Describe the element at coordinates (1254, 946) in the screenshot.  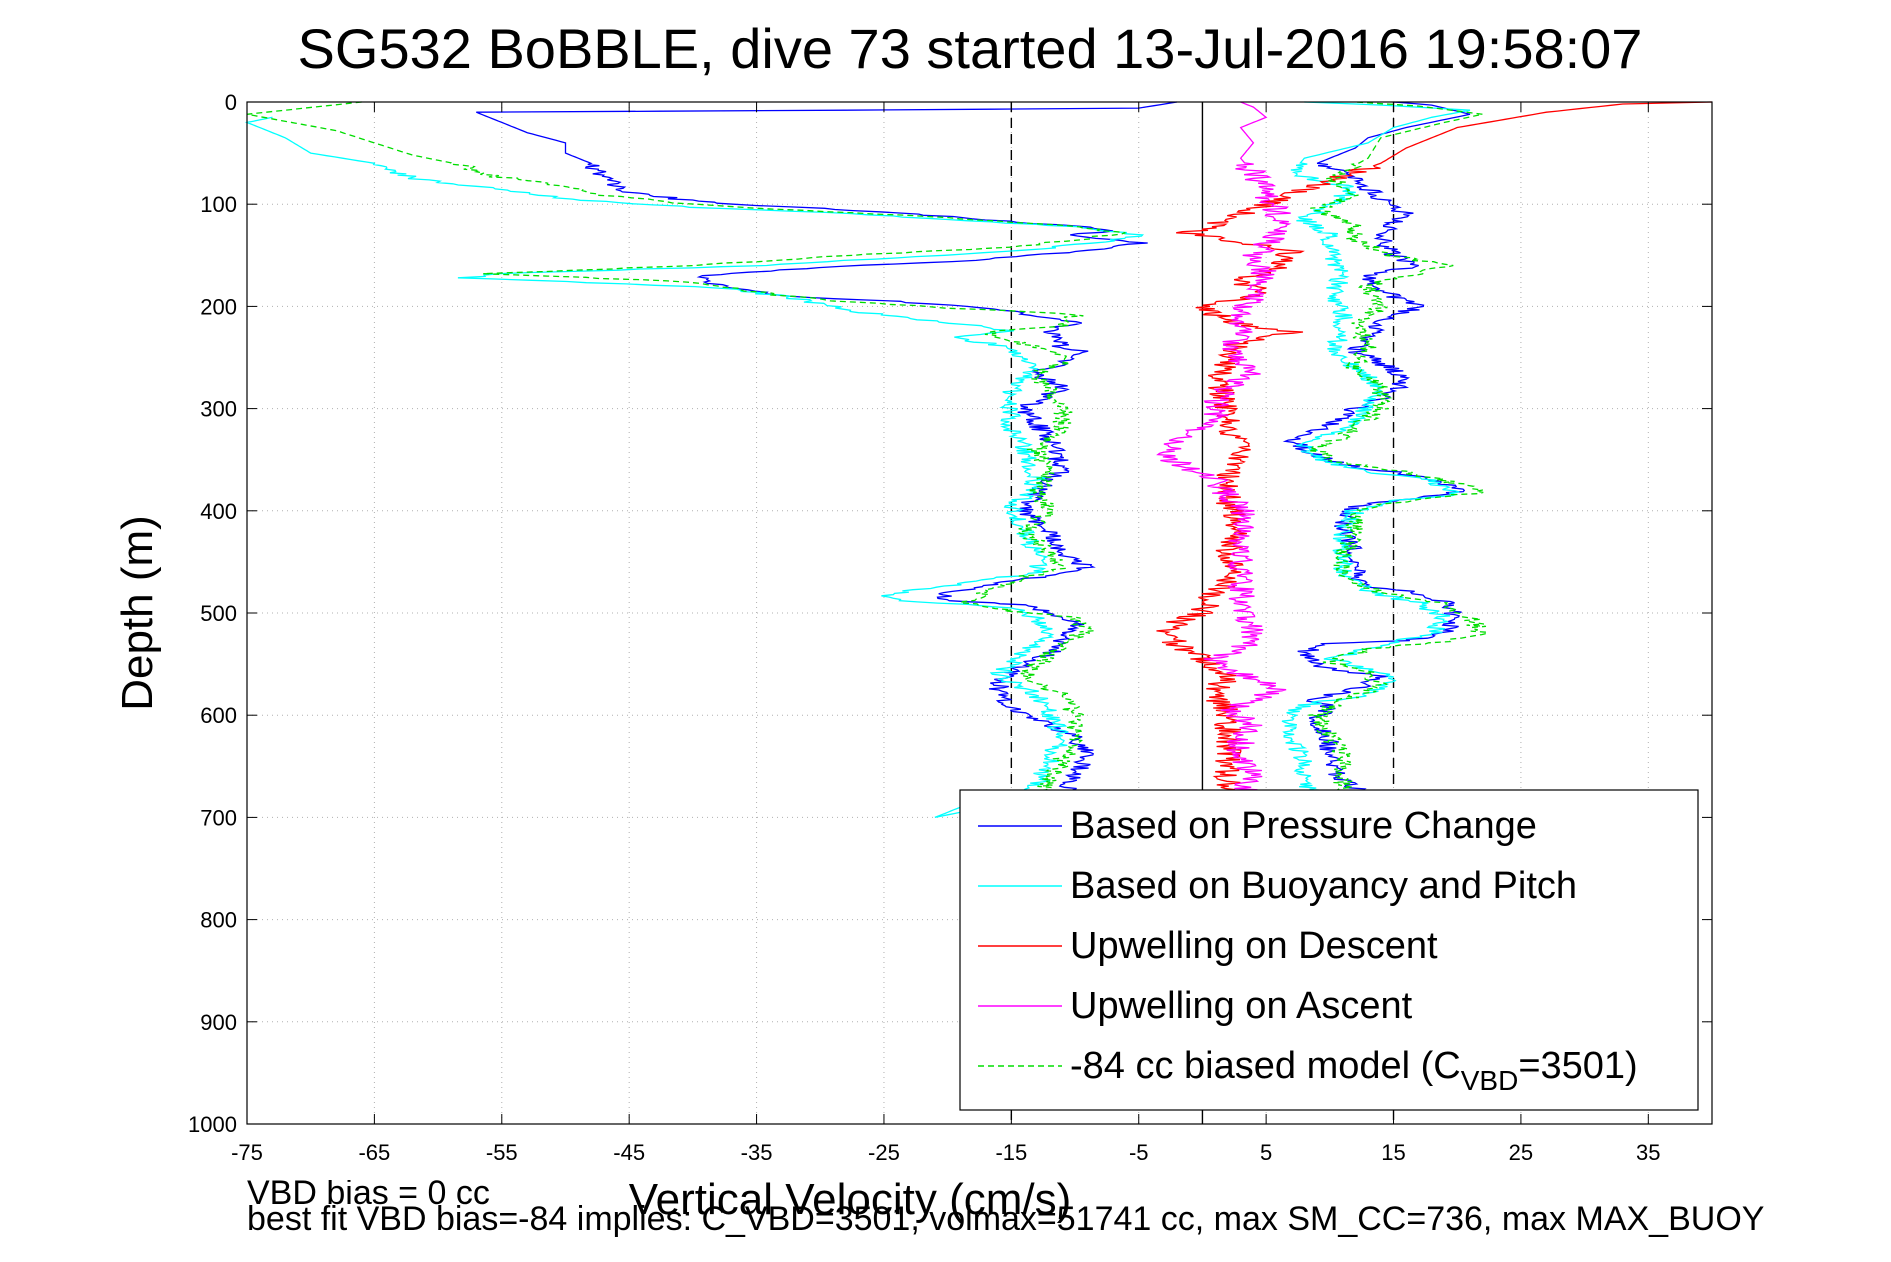
I see `legend-label: Upwelling on Descent` at that location.